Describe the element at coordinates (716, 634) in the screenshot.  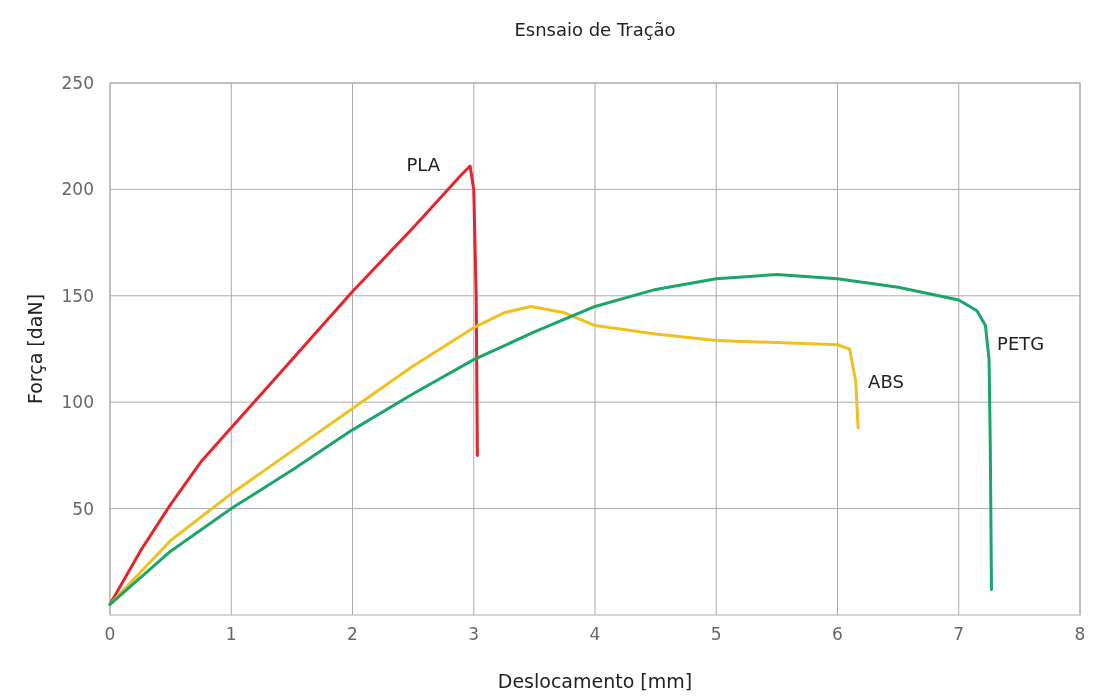
I see `x-tick-label: 5` at that location.